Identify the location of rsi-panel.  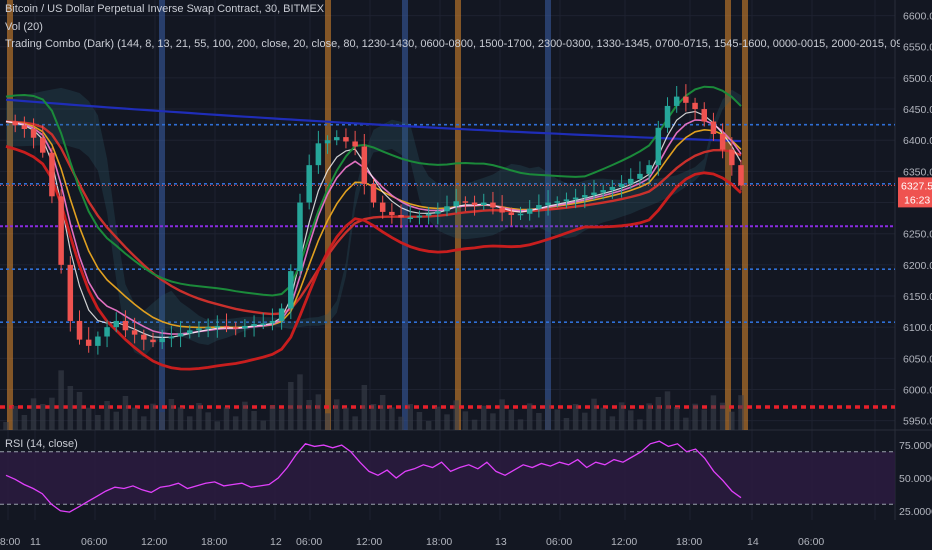
(447, 476).